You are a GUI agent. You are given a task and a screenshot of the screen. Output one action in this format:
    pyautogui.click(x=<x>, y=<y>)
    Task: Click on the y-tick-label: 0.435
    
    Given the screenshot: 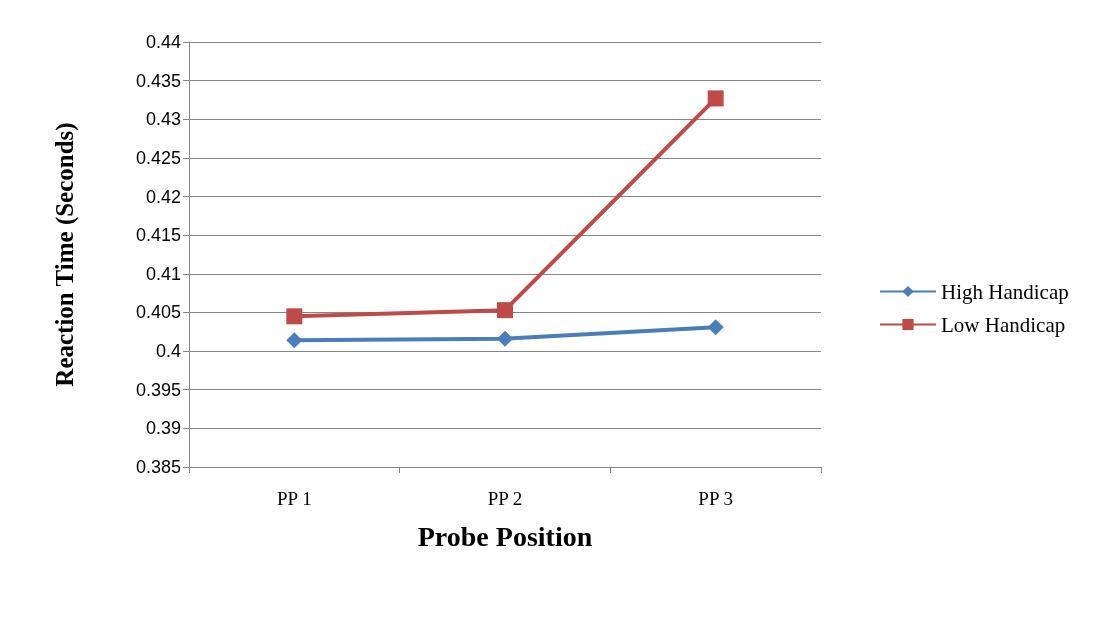 What is the action you would take?
    pyautogui.click(x=158, y=80)
    